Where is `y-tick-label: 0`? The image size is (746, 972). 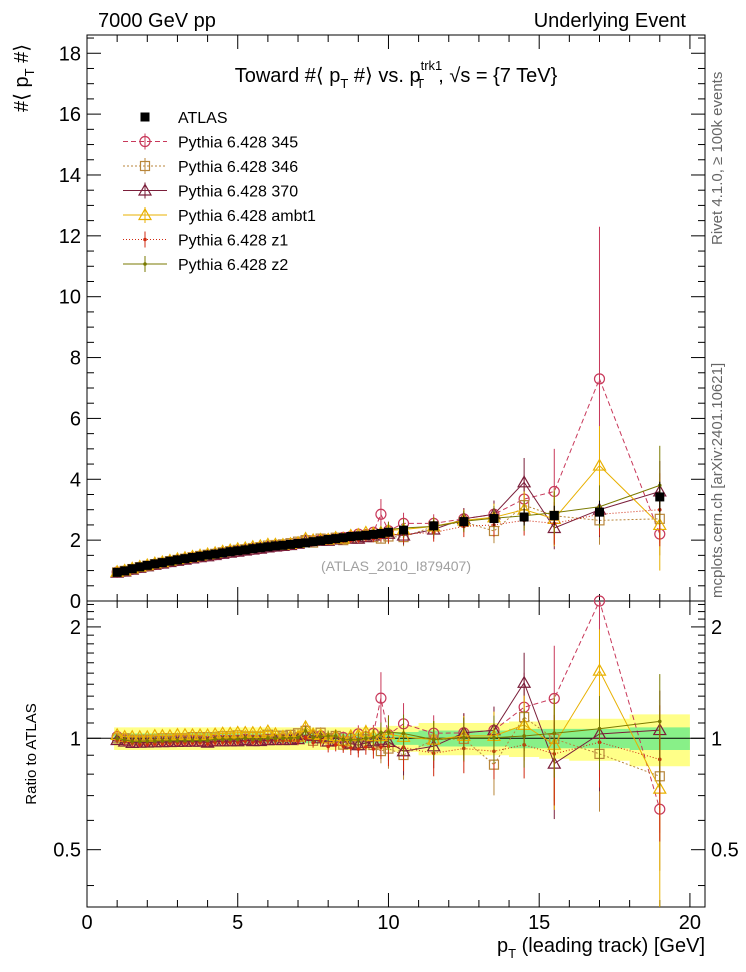
y-tick-label: 0 is located at coordinates (75, 602).